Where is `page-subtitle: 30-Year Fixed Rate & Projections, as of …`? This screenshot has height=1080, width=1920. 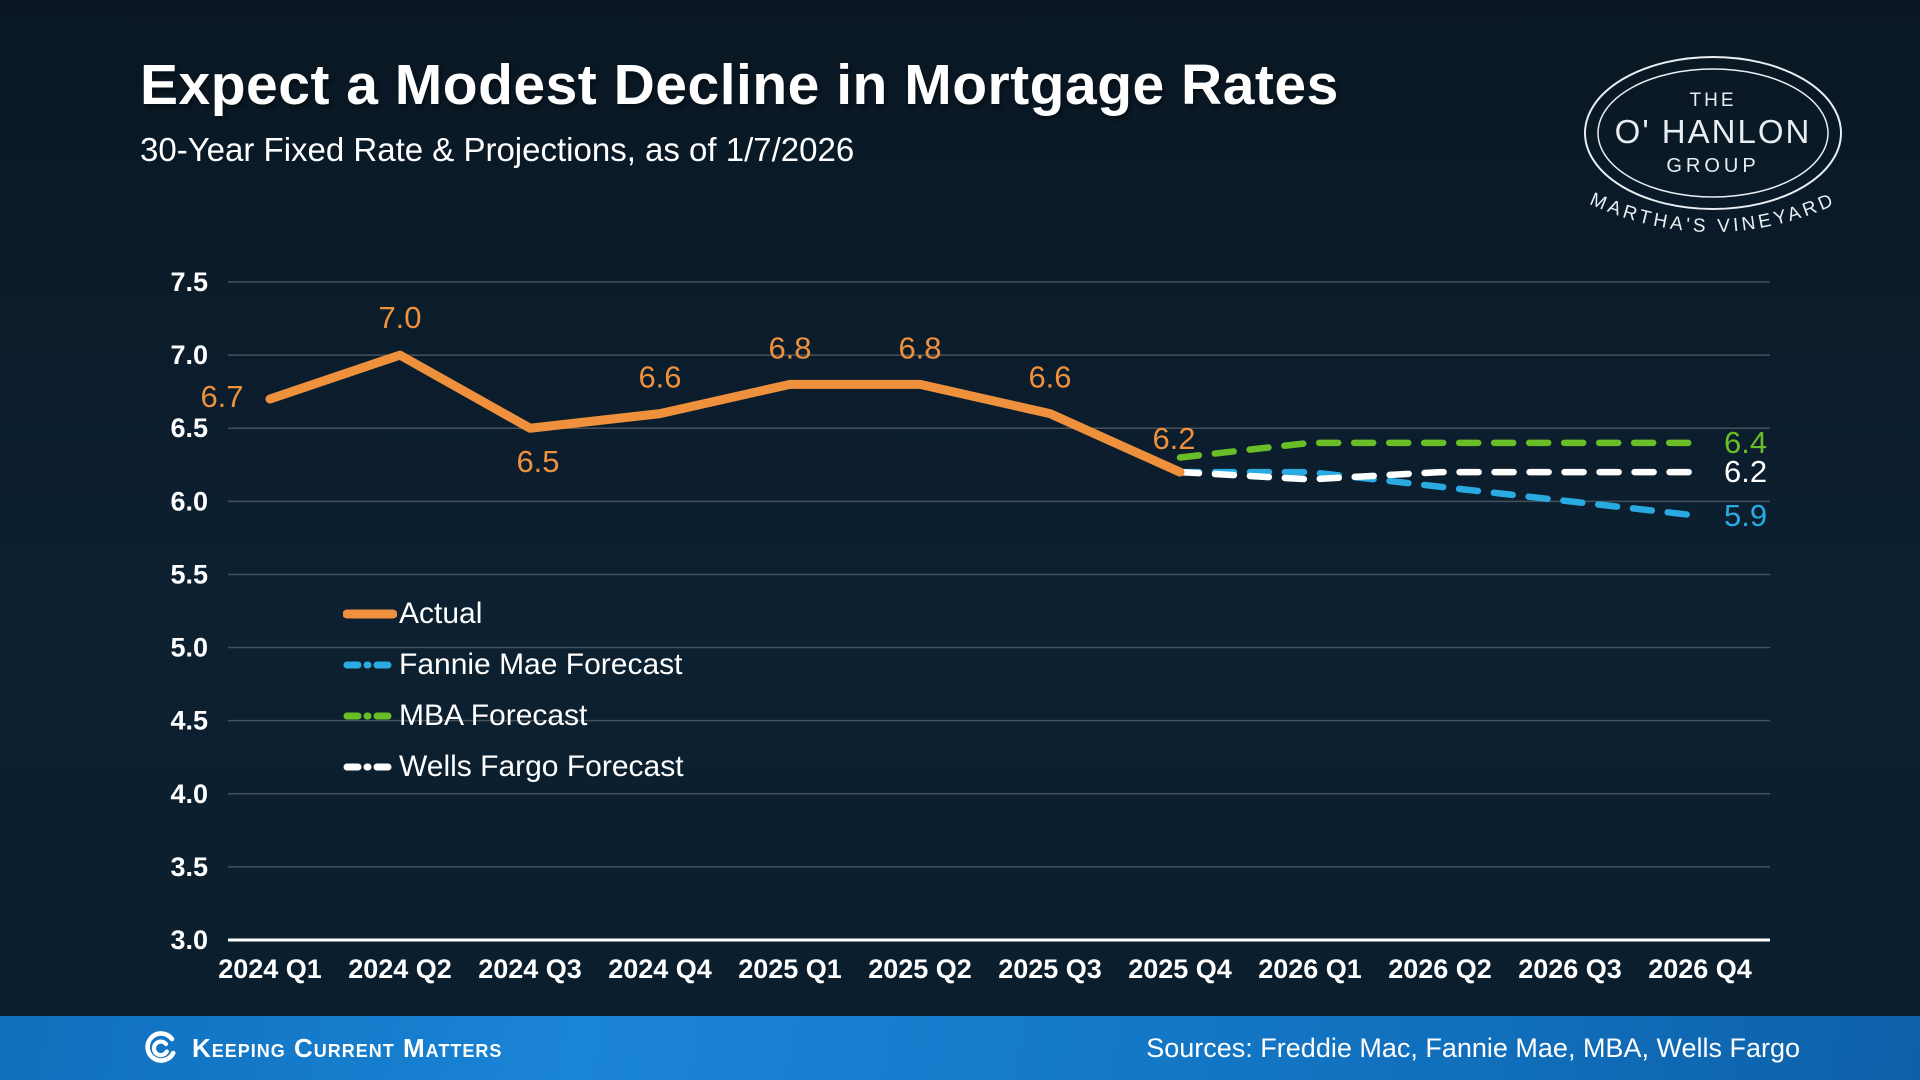 page-subtitle: 30-Year Fixed Rate & Projections, as of … is located at coordinates (497, 149).